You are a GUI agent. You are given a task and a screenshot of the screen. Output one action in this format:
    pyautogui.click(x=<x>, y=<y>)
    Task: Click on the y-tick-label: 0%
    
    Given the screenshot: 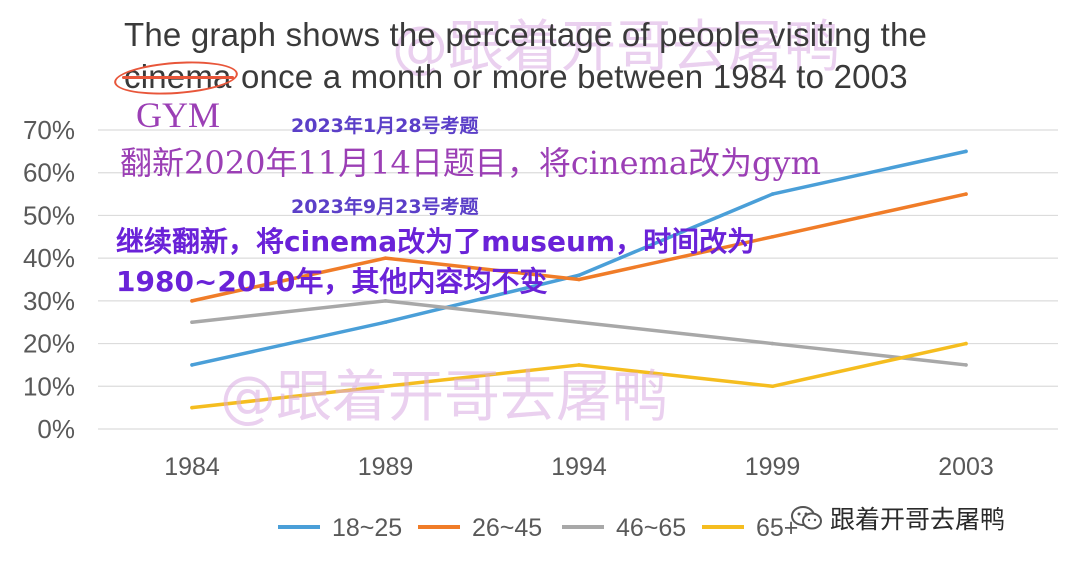 What is the action you would take?
    pyautogui.click(x=56, y=429)
    